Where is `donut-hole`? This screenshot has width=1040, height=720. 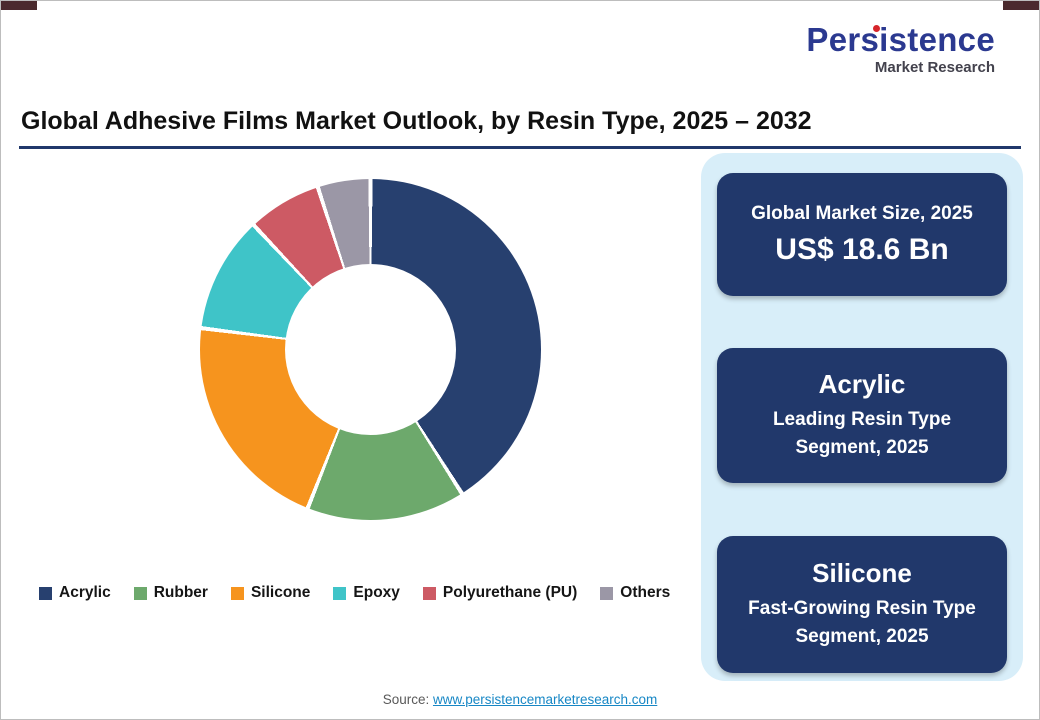 donut-hole is located at coordinates (370, 349).